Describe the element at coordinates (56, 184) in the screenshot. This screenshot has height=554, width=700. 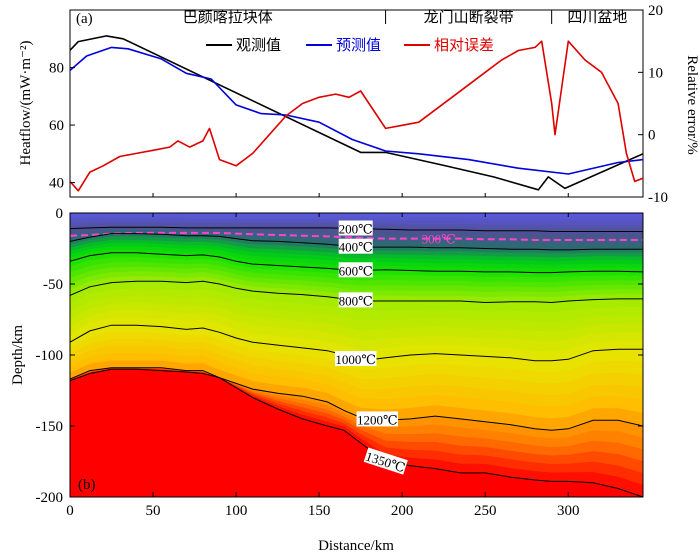
I see `left-tick-label-0: 40` at that location.